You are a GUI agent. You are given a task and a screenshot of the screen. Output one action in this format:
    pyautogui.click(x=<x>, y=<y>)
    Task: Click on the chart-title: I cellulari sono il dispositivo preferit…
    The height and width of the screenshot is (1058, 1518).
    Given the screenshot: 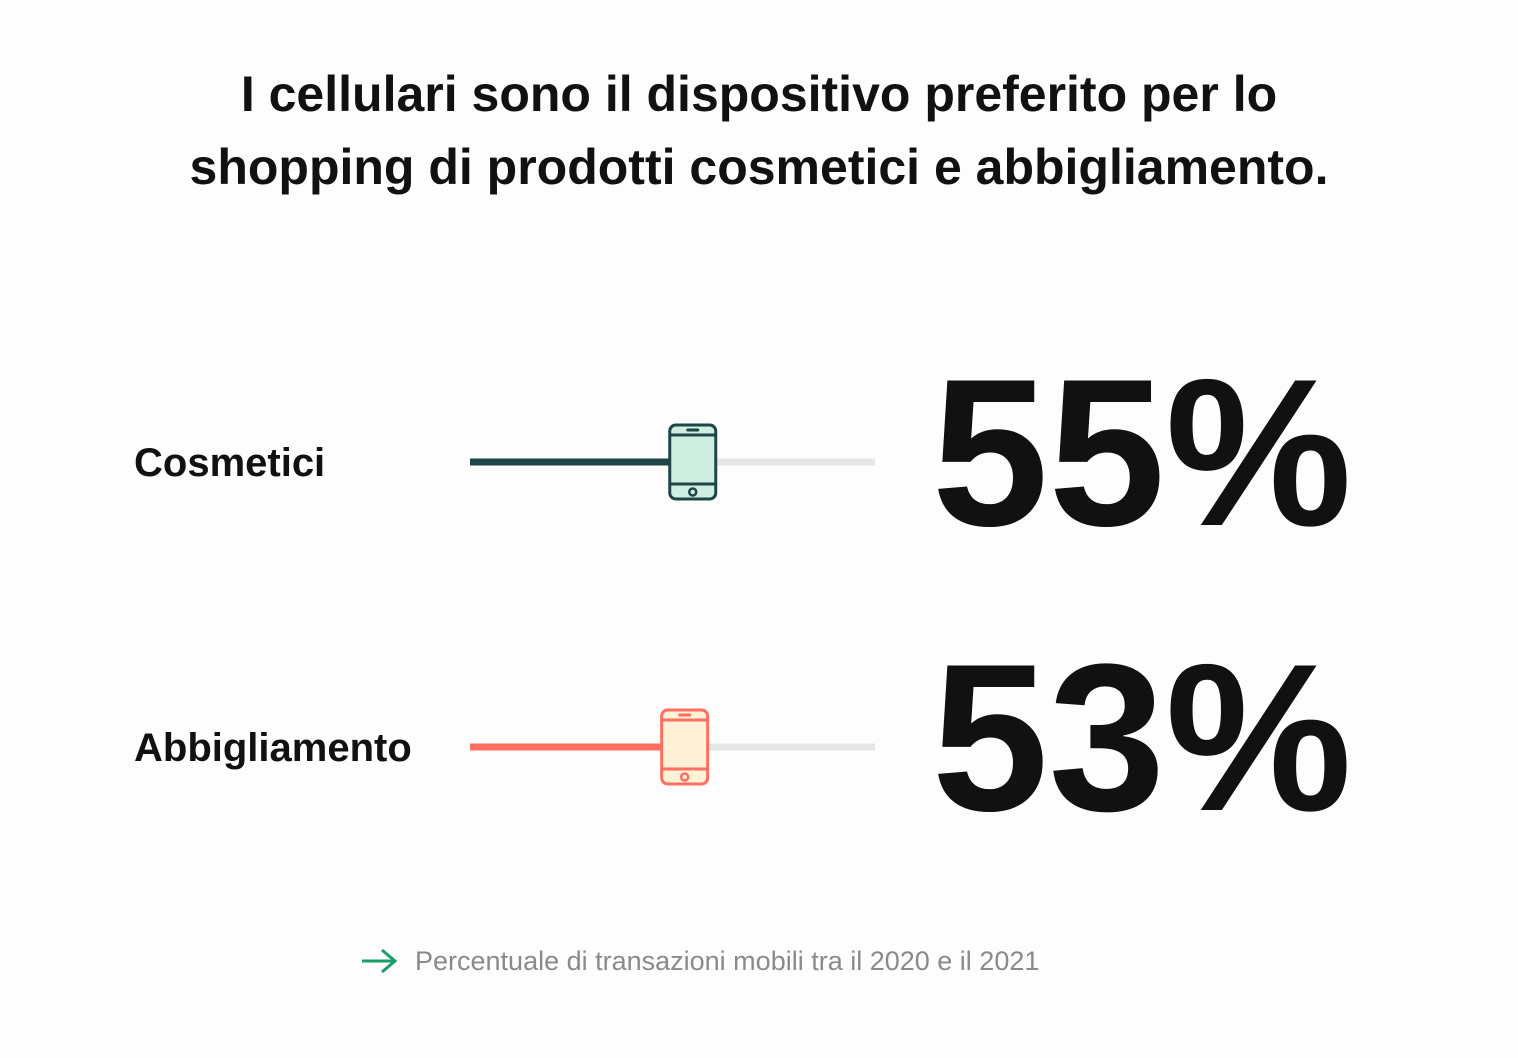 What is the action you would take?
    pyautogui.click(x=759, y=130)
    